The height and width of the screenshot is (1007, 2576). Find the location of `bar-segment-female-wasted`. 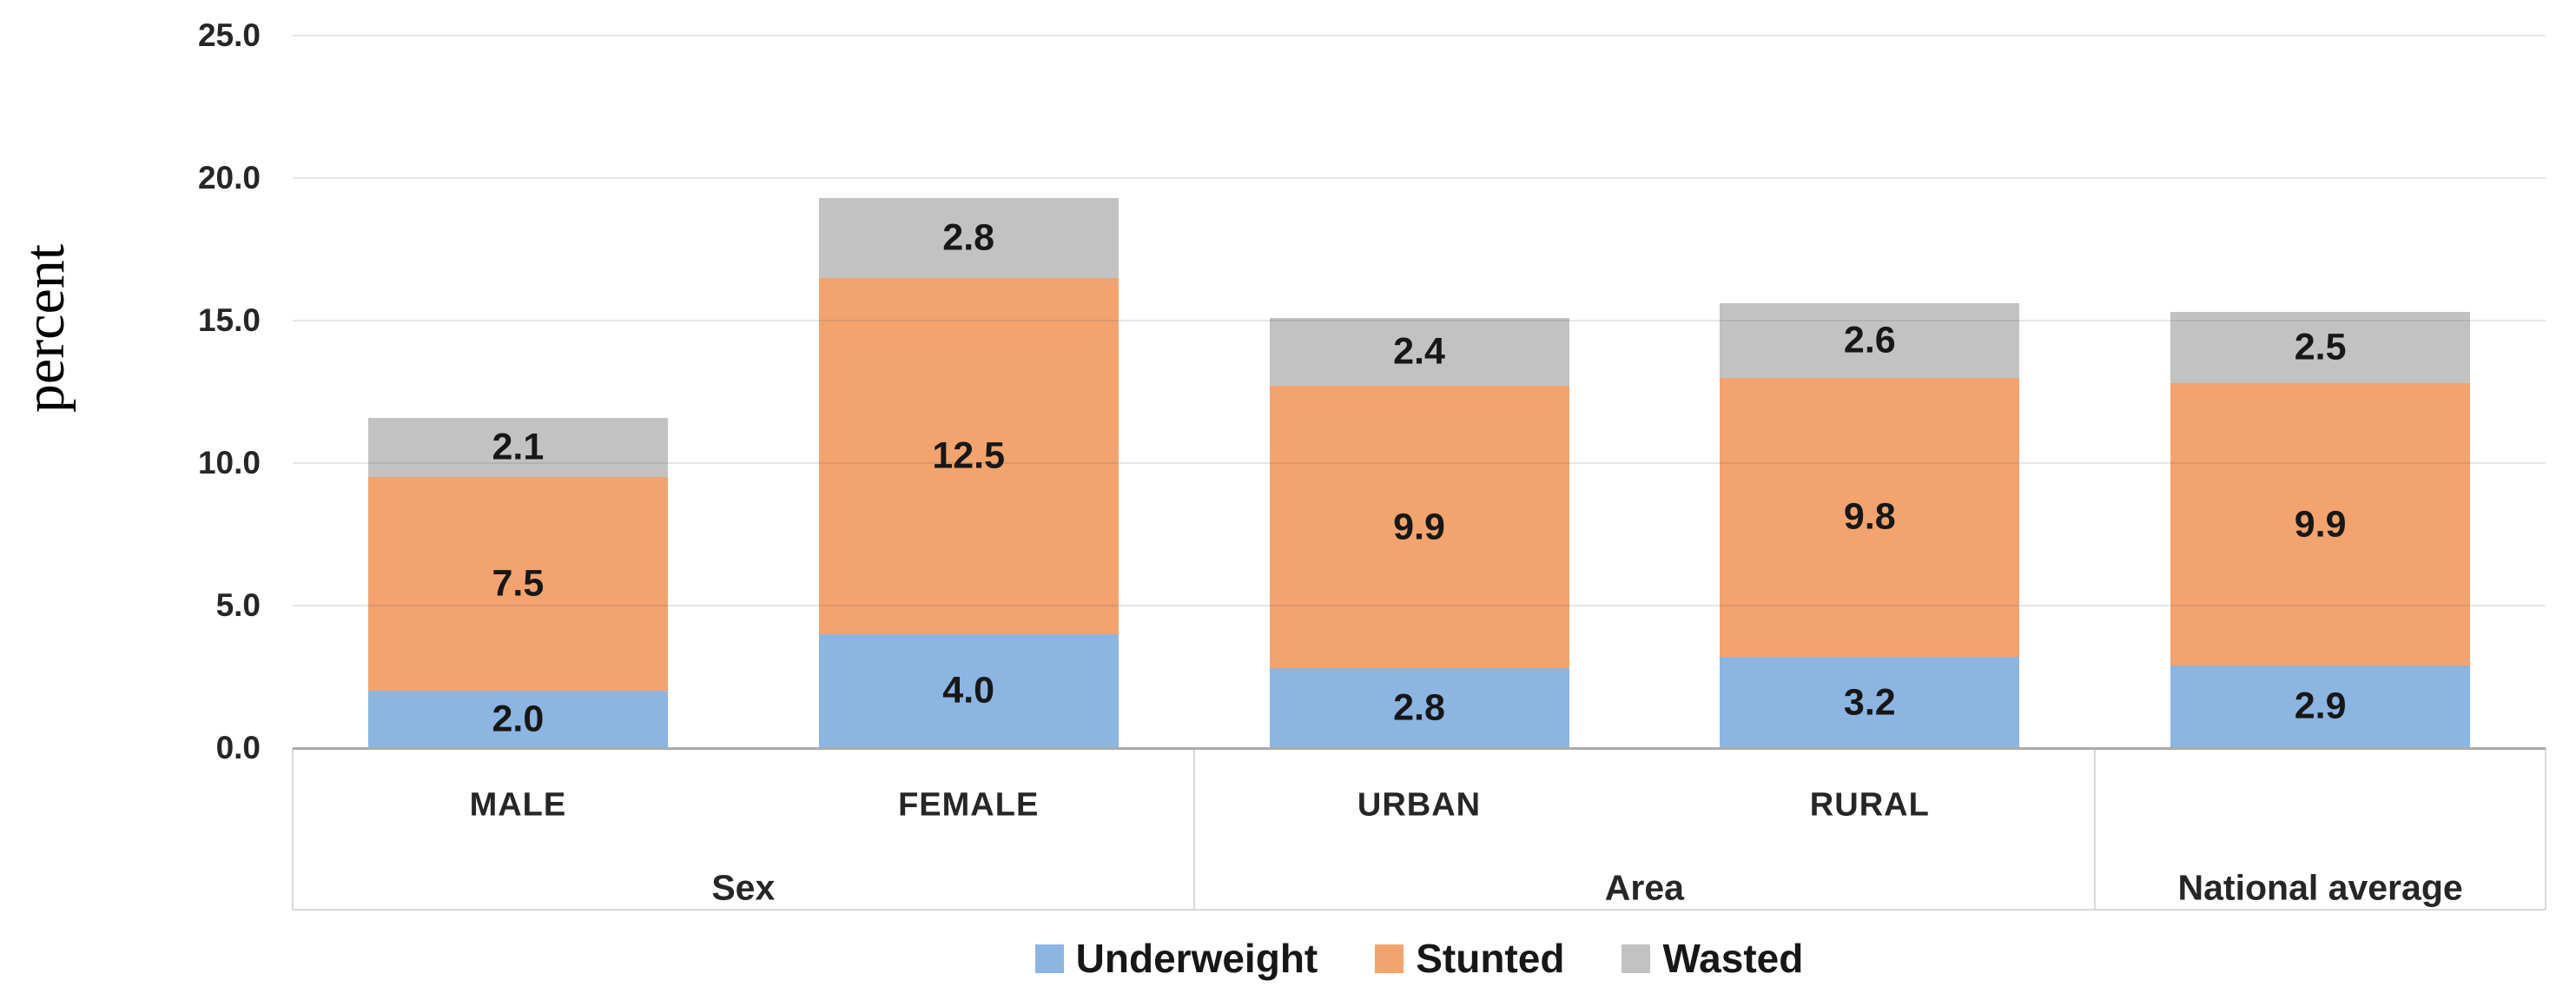

bar-segment-female-wasted is located at coordinates (969, 237).